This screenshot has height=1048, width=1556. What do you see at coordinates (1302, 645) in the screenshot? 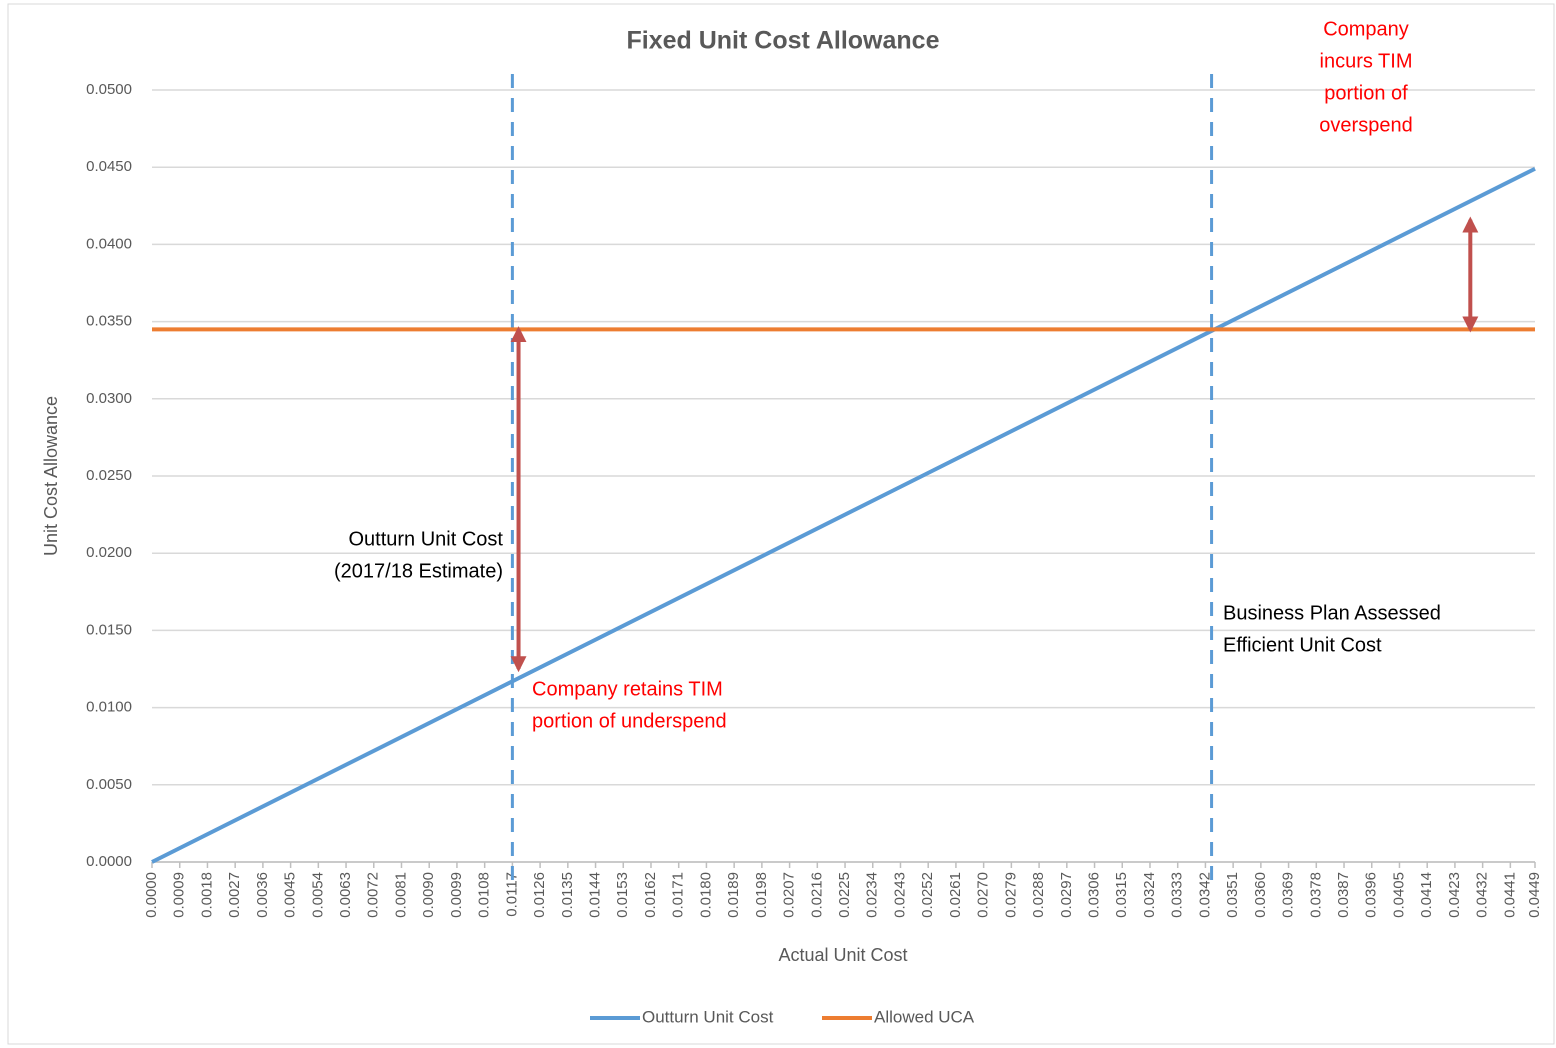
I see `annotation: Efficient Unit Cost` at bounding box center [1302, 645].